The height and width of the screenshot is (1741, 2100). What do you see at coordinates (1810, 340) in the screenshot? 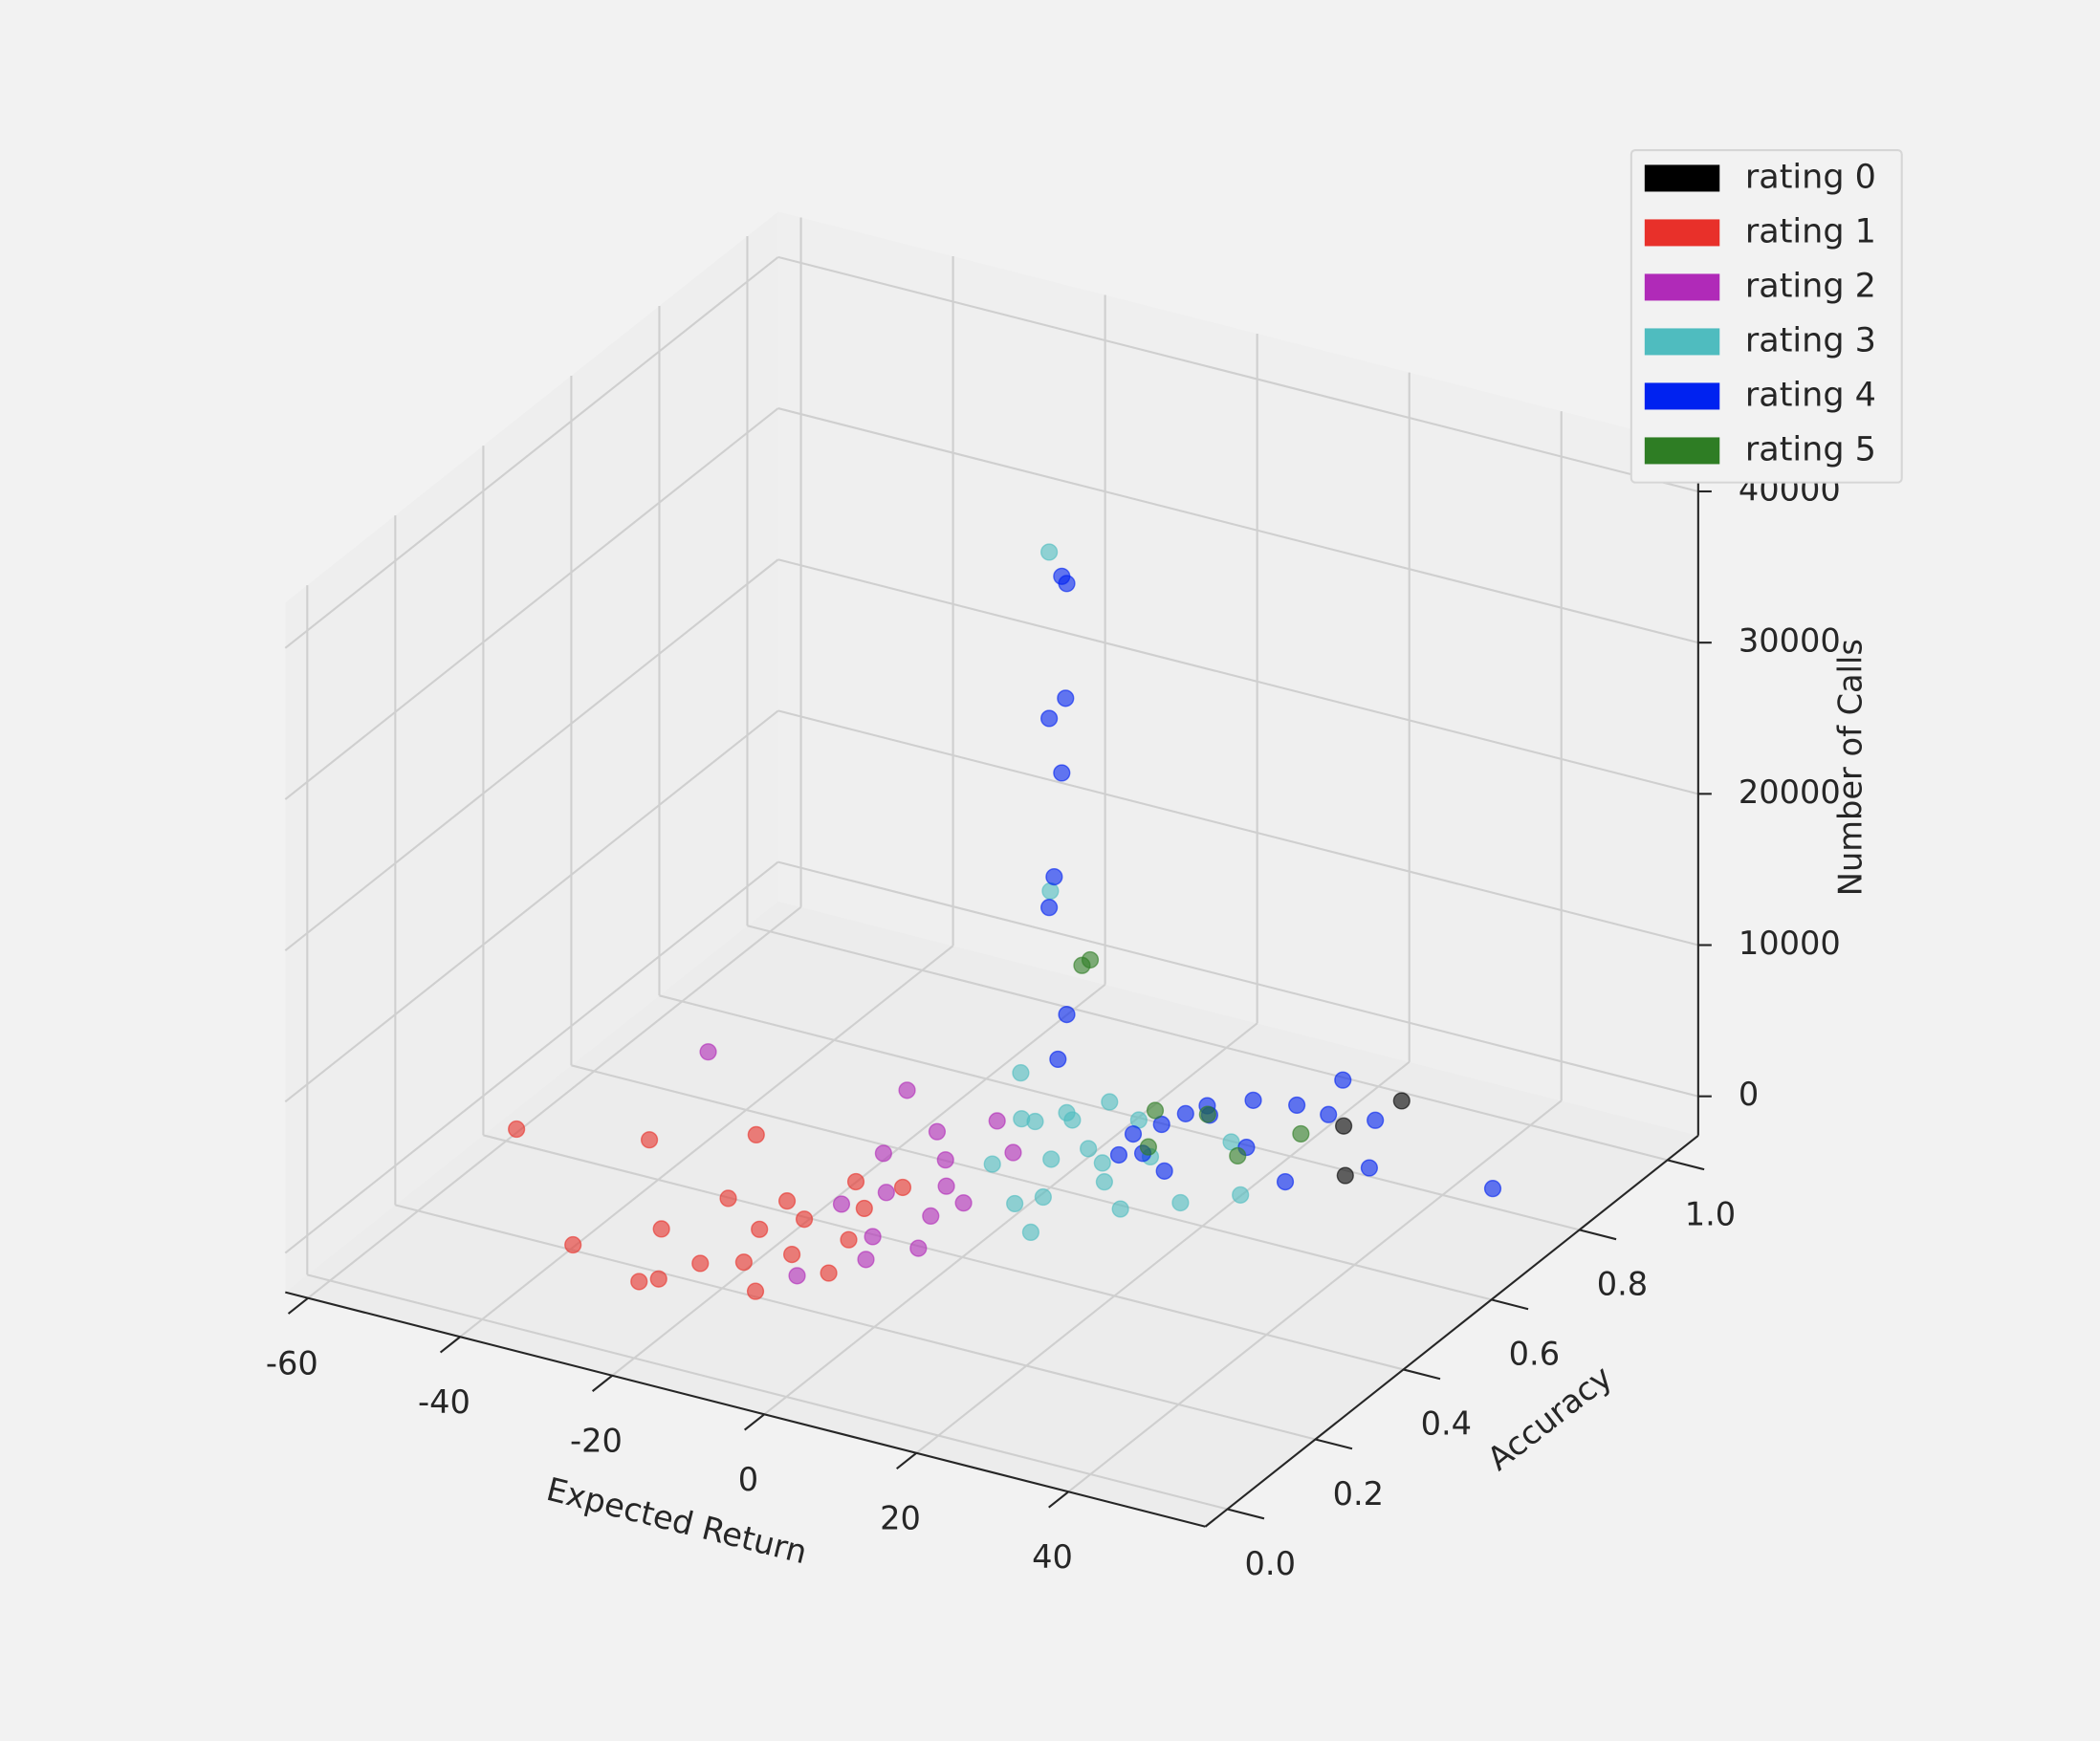
I see `legend-label: rating 3` at bounding box center [1810, 340].